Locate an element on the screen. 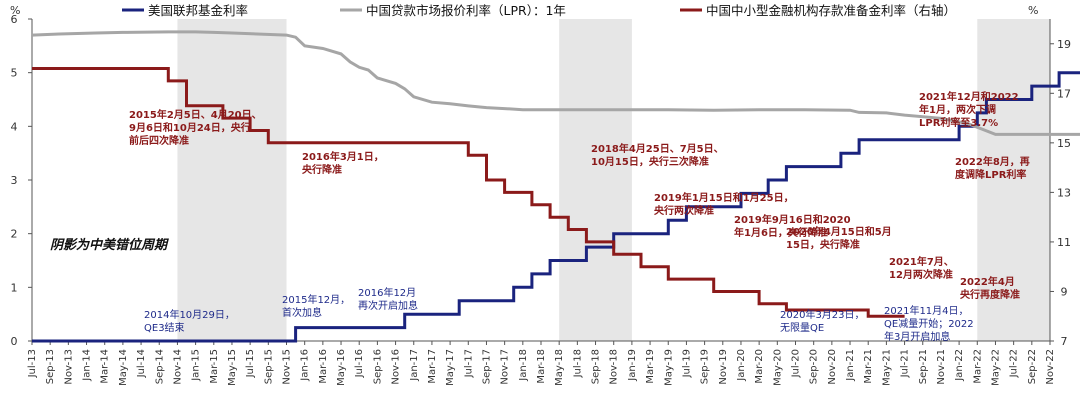 The width and height of the screenshot is (1080, 415). x-tick-label: Jul-21 is located at coordinates (905, 363).